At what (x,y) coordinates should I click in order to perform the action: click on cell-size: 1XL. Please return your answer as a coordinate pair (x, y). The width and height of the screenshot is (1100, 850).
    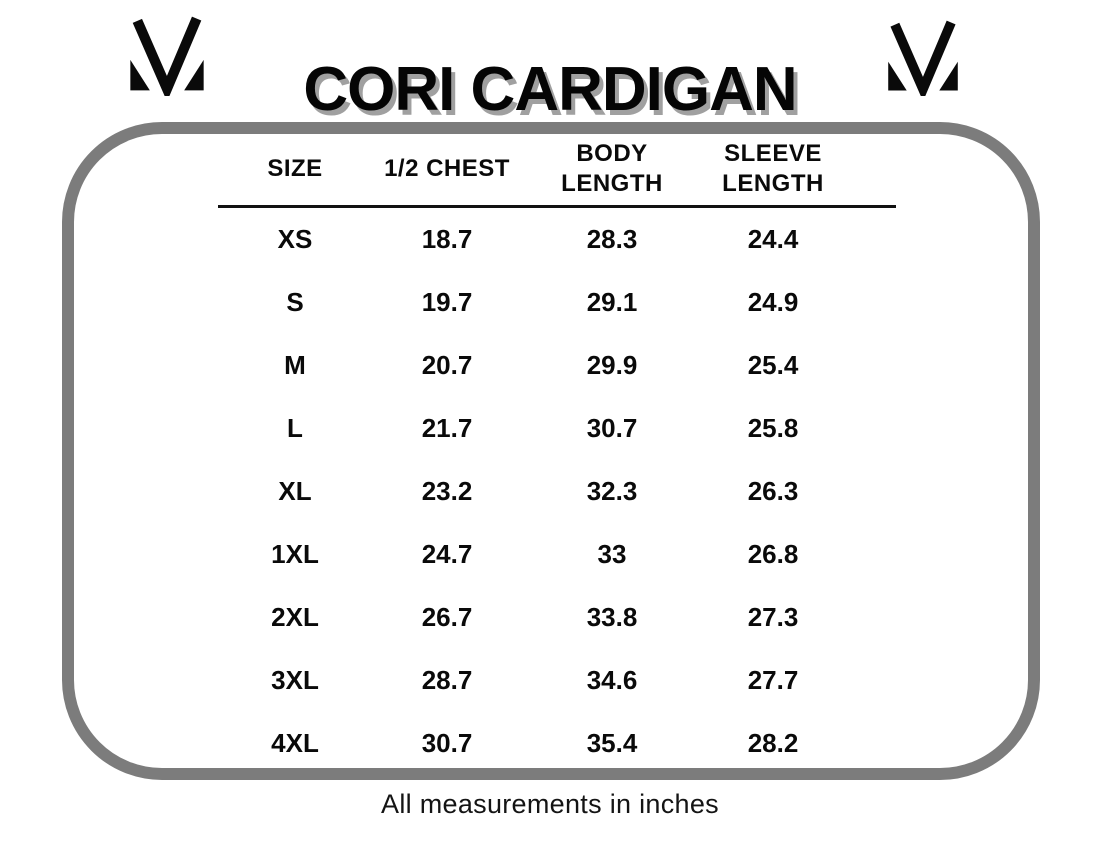
    Looking at the image, I should click on (295, 554).